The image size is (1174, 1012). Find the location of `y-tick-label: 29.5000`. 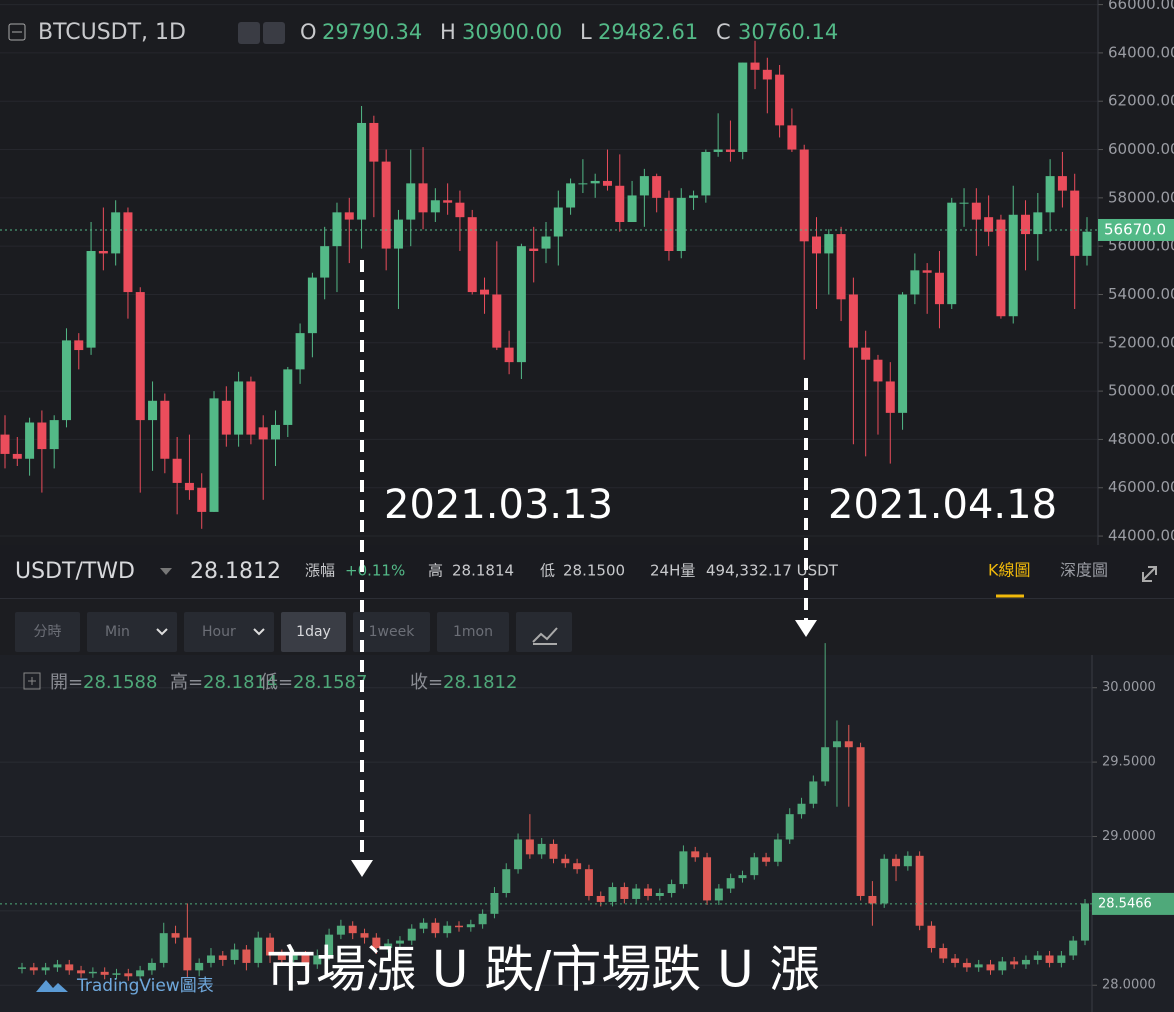

y-tick-label: 29.5000 is located at coordinates (1129, 762).